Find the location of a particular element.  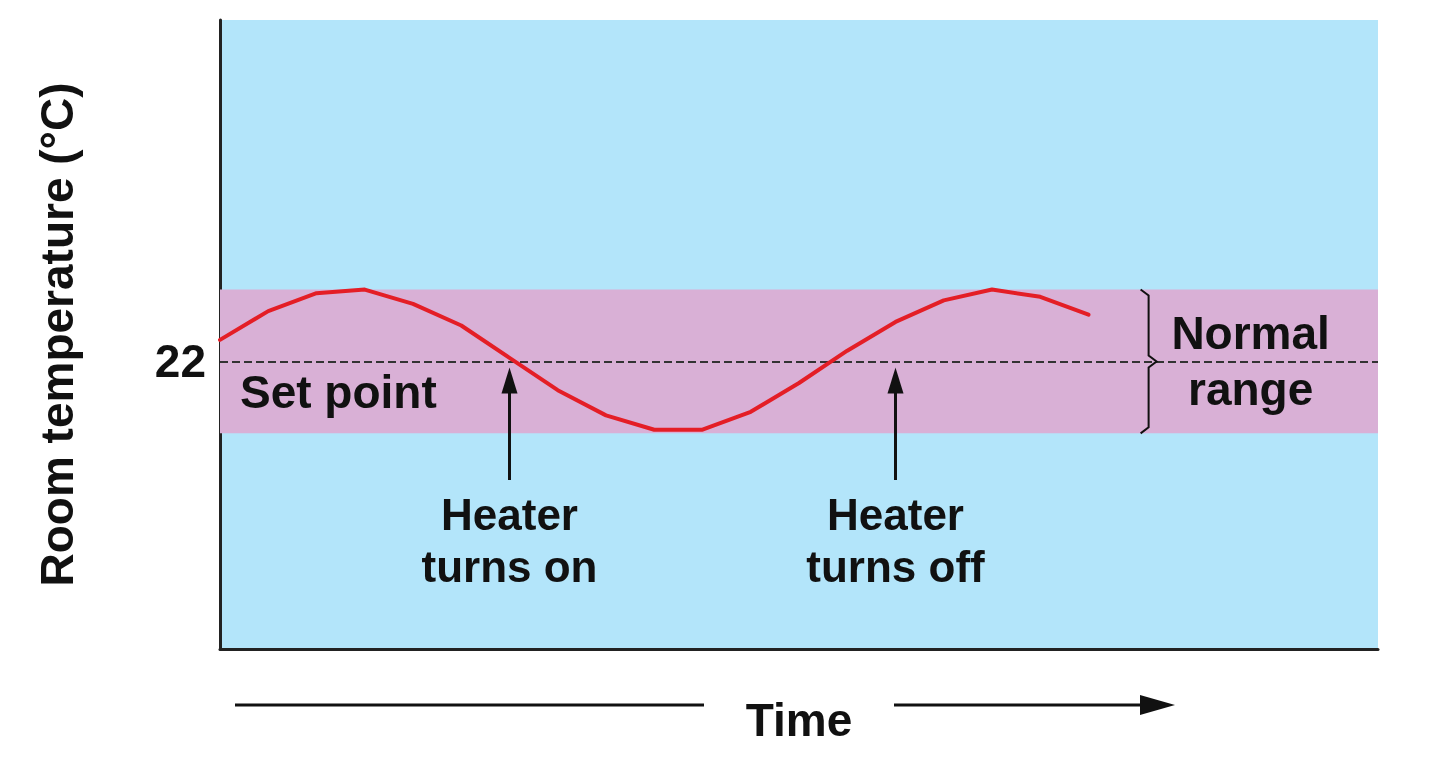

text: 22 is located at coordinates (180, 361).